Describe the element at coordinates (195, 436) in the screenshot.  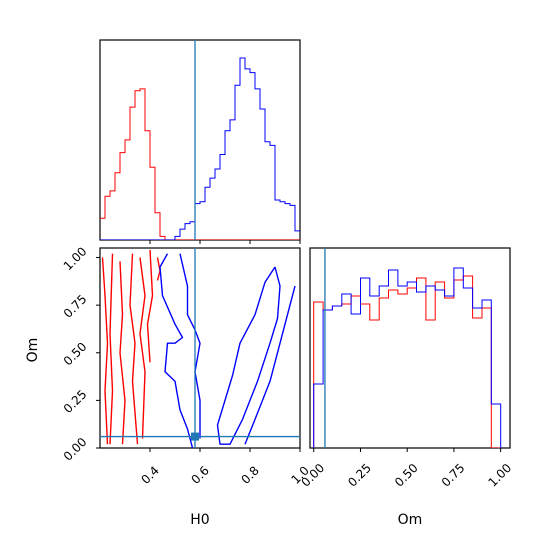
I see `joint-truth-marker` at that location.